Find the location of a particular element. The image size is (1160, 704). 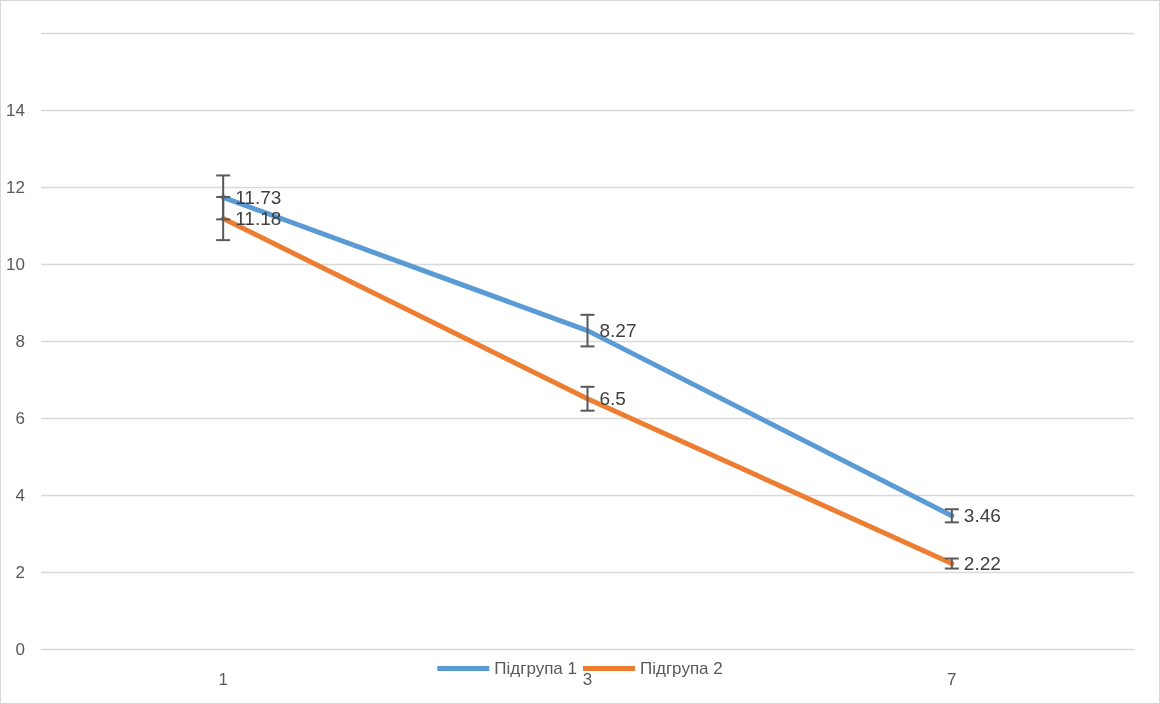

x-tick-label: 3 is located at coordinates (587, 679).